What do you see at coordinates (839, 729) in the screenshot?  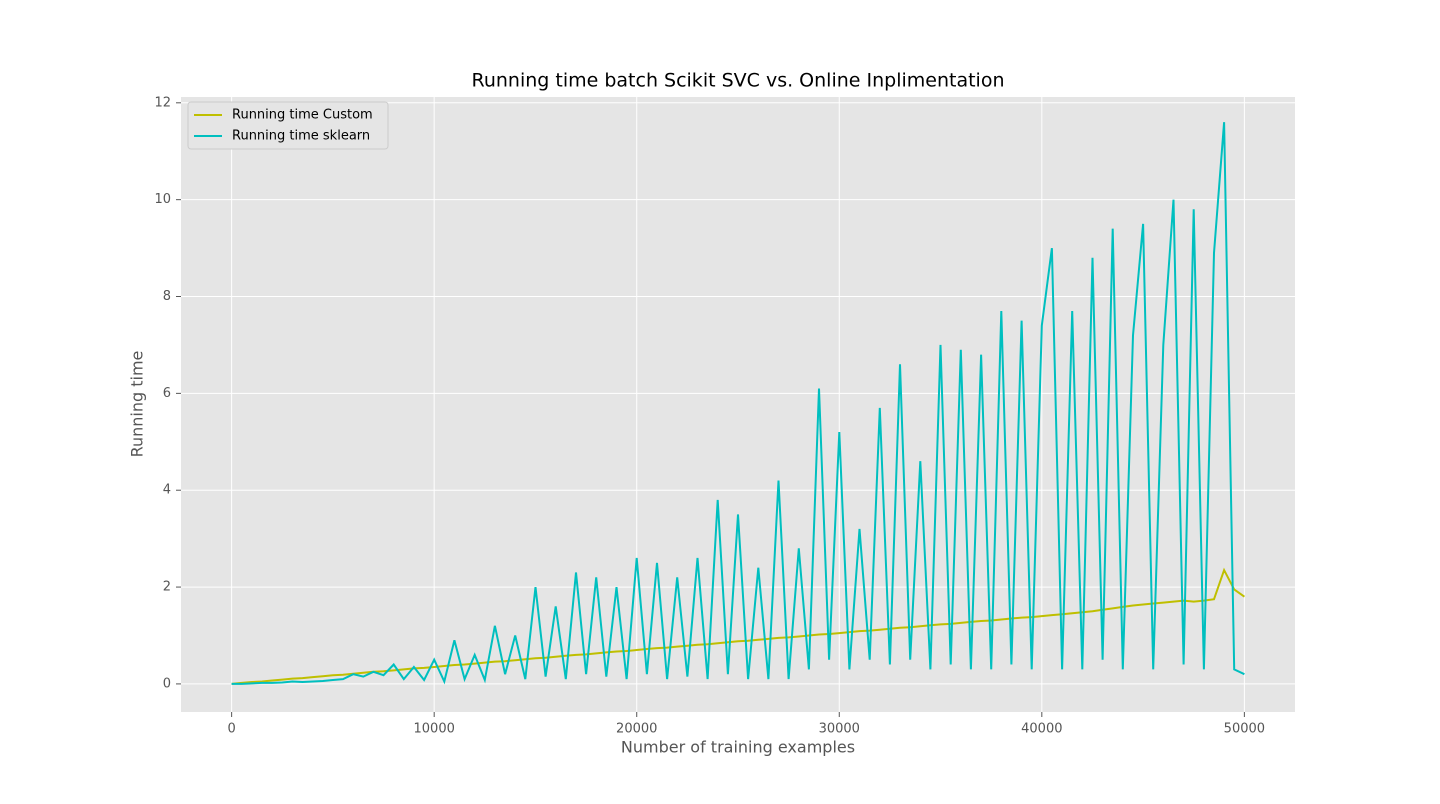 I see `x-tick-label: 30000` at bounding box center [839, 729].